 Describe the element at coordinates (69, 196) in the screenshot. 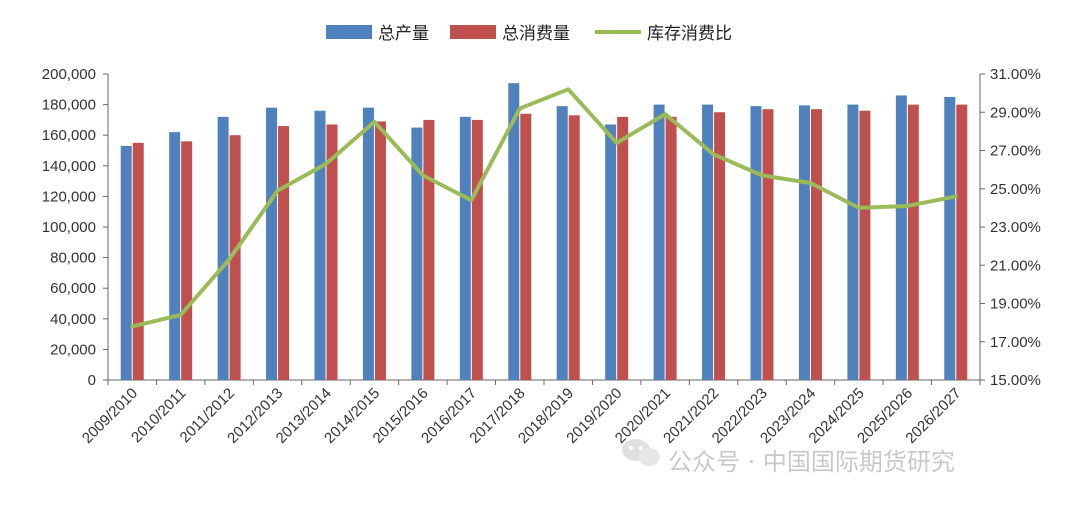

I see `left-tick-label: 120,000` at that location.